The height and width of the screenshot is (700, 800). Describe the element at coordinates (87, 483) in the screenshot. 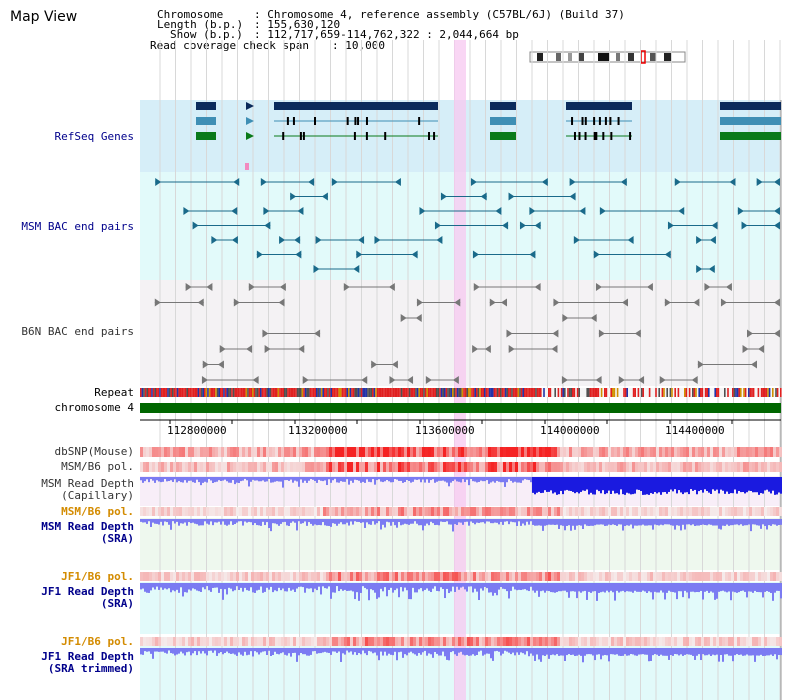

I see `track-label-msm-depth-capillary: MSM Read Depth` at that location.